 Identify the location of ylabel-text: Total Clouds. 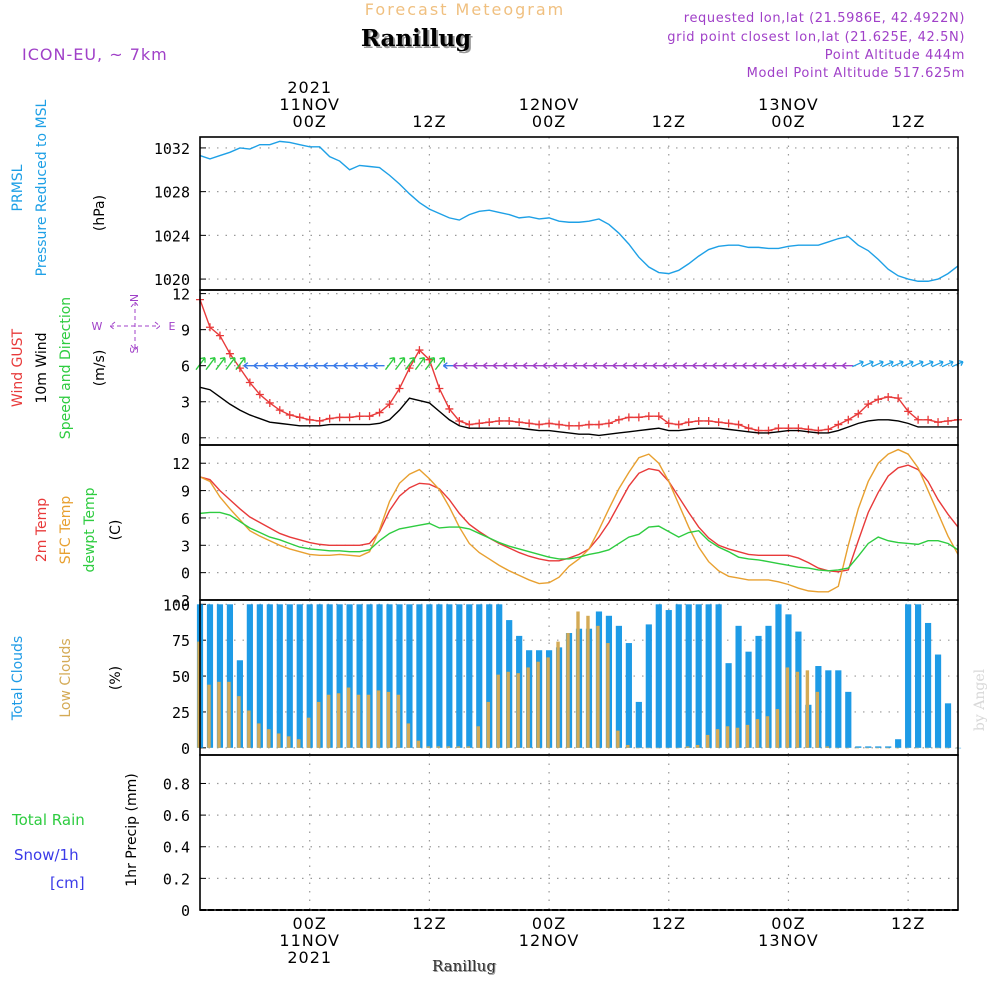
(18, 678).